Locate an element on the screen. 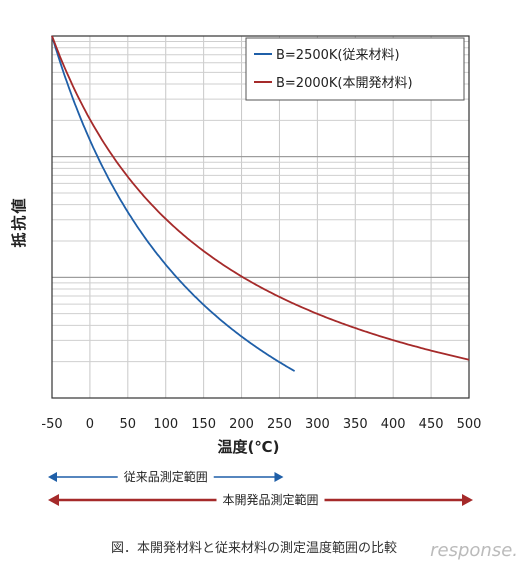  y-axis-label: 抵抗値 is located at coordinates (19, 221).